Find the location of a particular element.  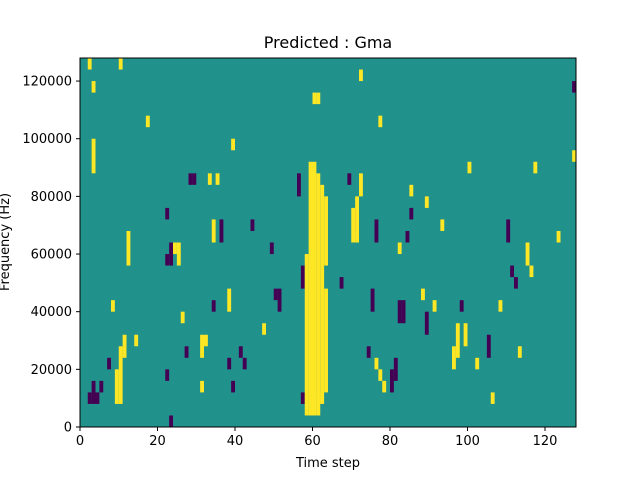

y-axis-label: Frequency (Hz) is located at coordinates (6, 242).